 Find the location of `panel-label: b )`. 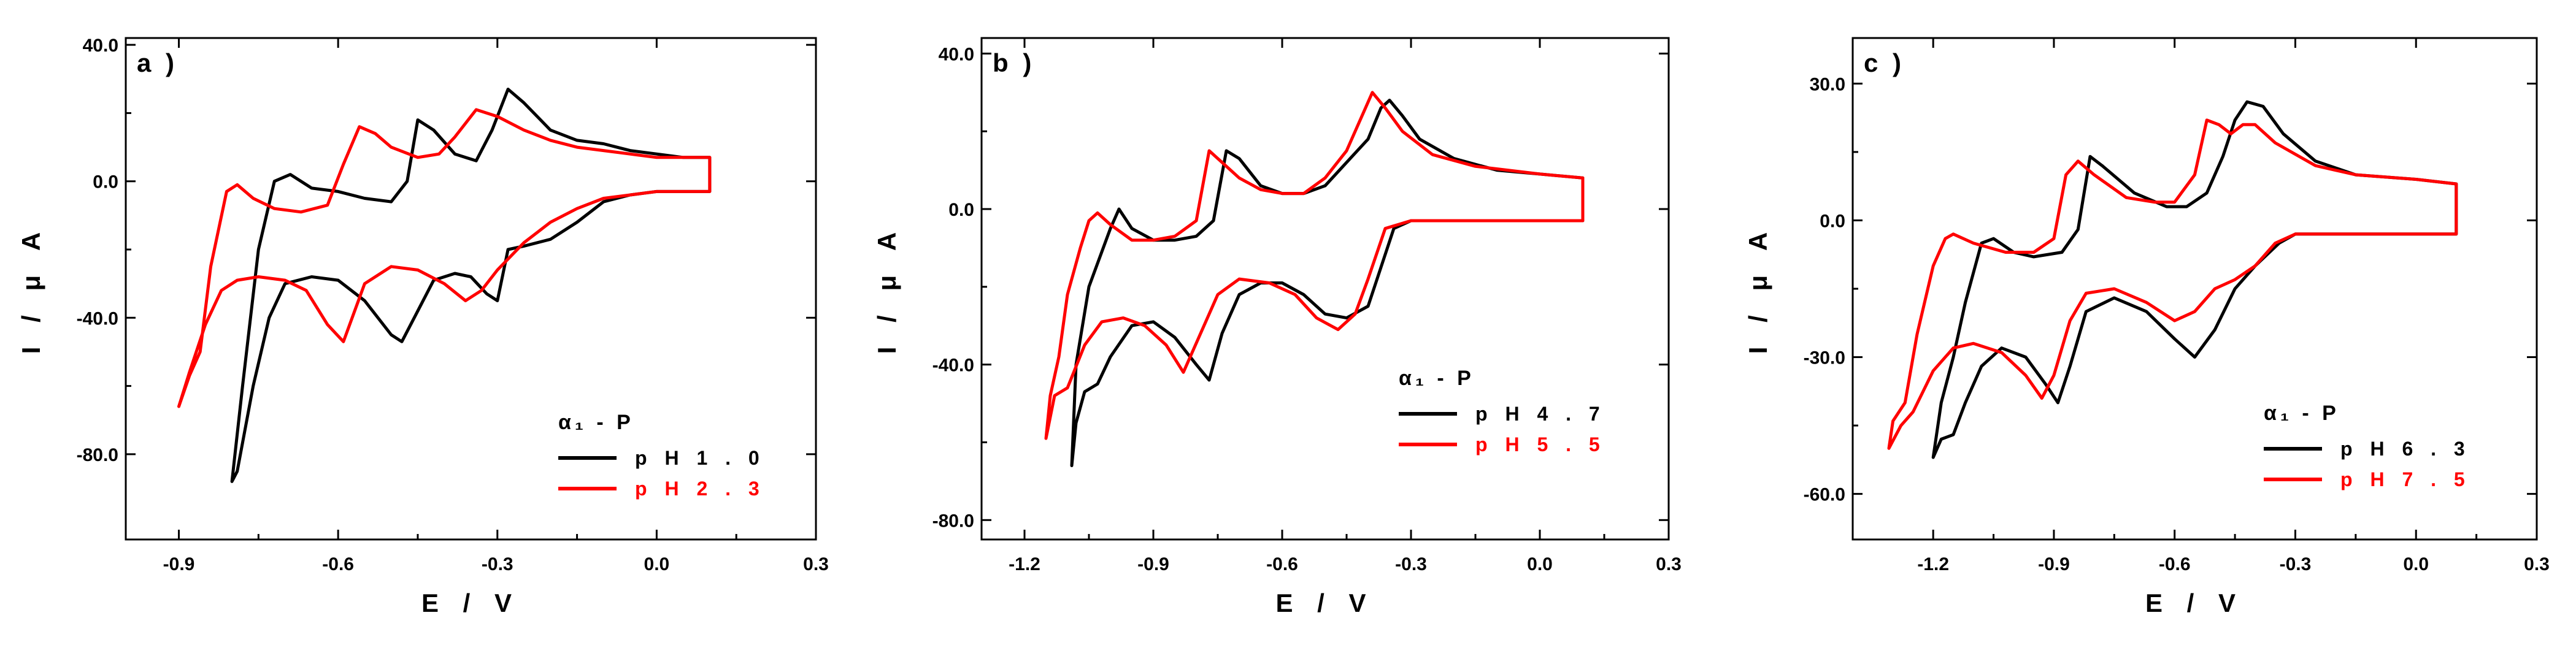

panel-label: b ) is located at coordinates (1014, 63).